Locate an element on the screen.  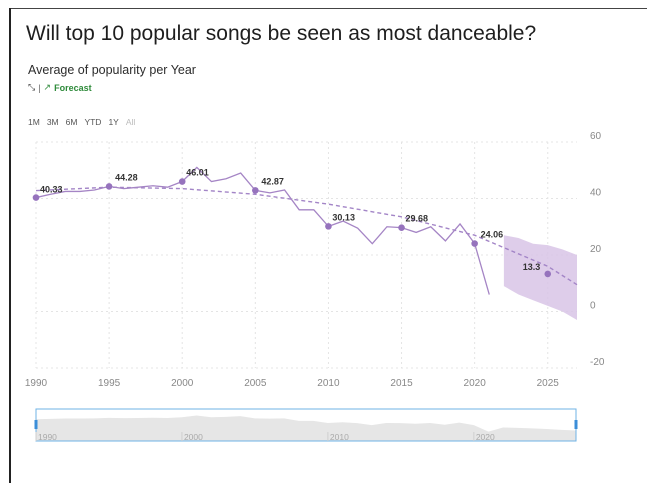
y-axis-tick-labels: 60 40 20 0 -20 is located at coordinates (597, 249).